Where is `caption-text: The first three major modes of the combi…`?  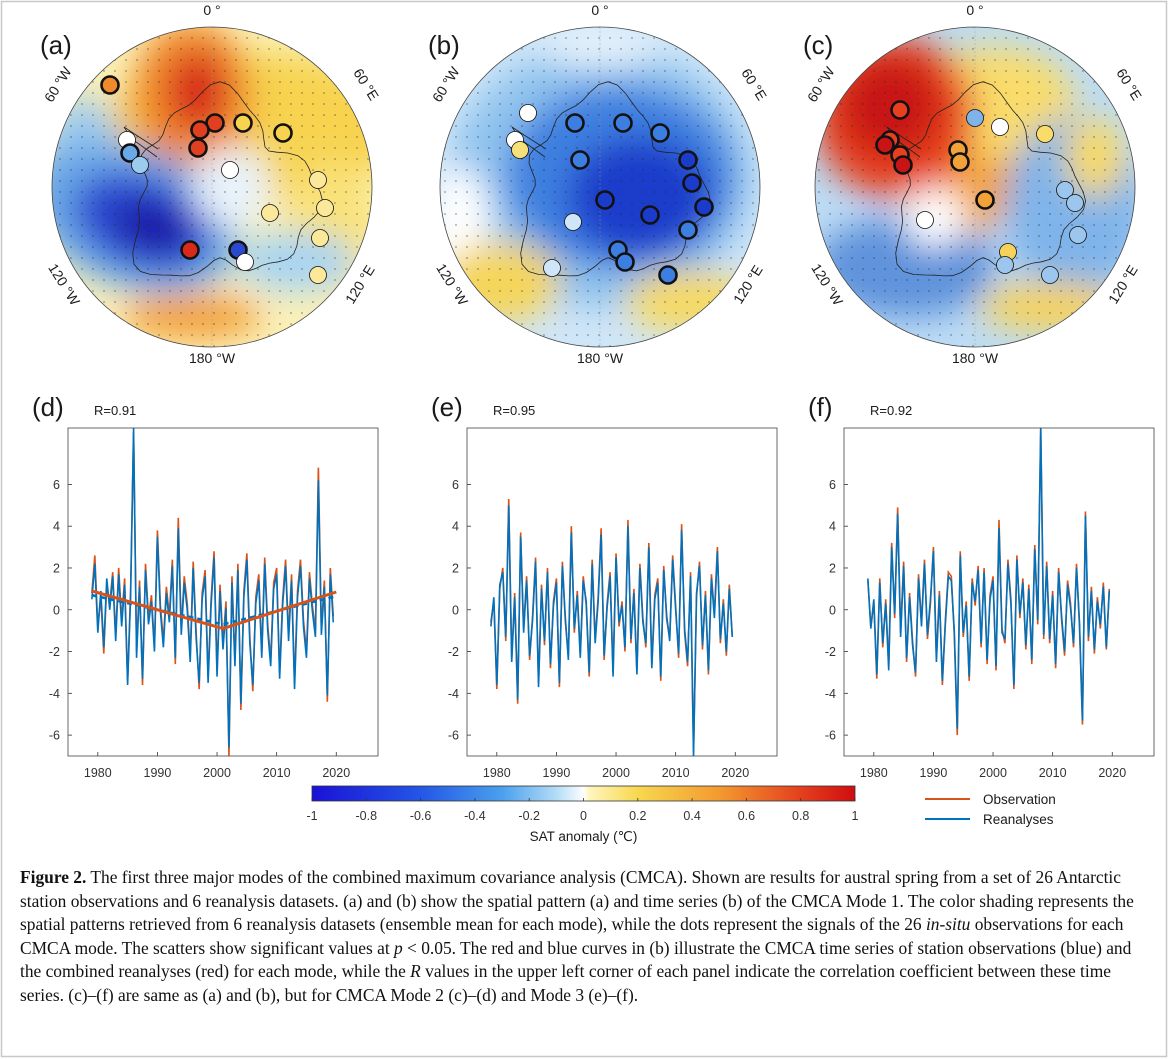
caption-text: The first three major modes of the combi… is located at coordinates (577, 901).